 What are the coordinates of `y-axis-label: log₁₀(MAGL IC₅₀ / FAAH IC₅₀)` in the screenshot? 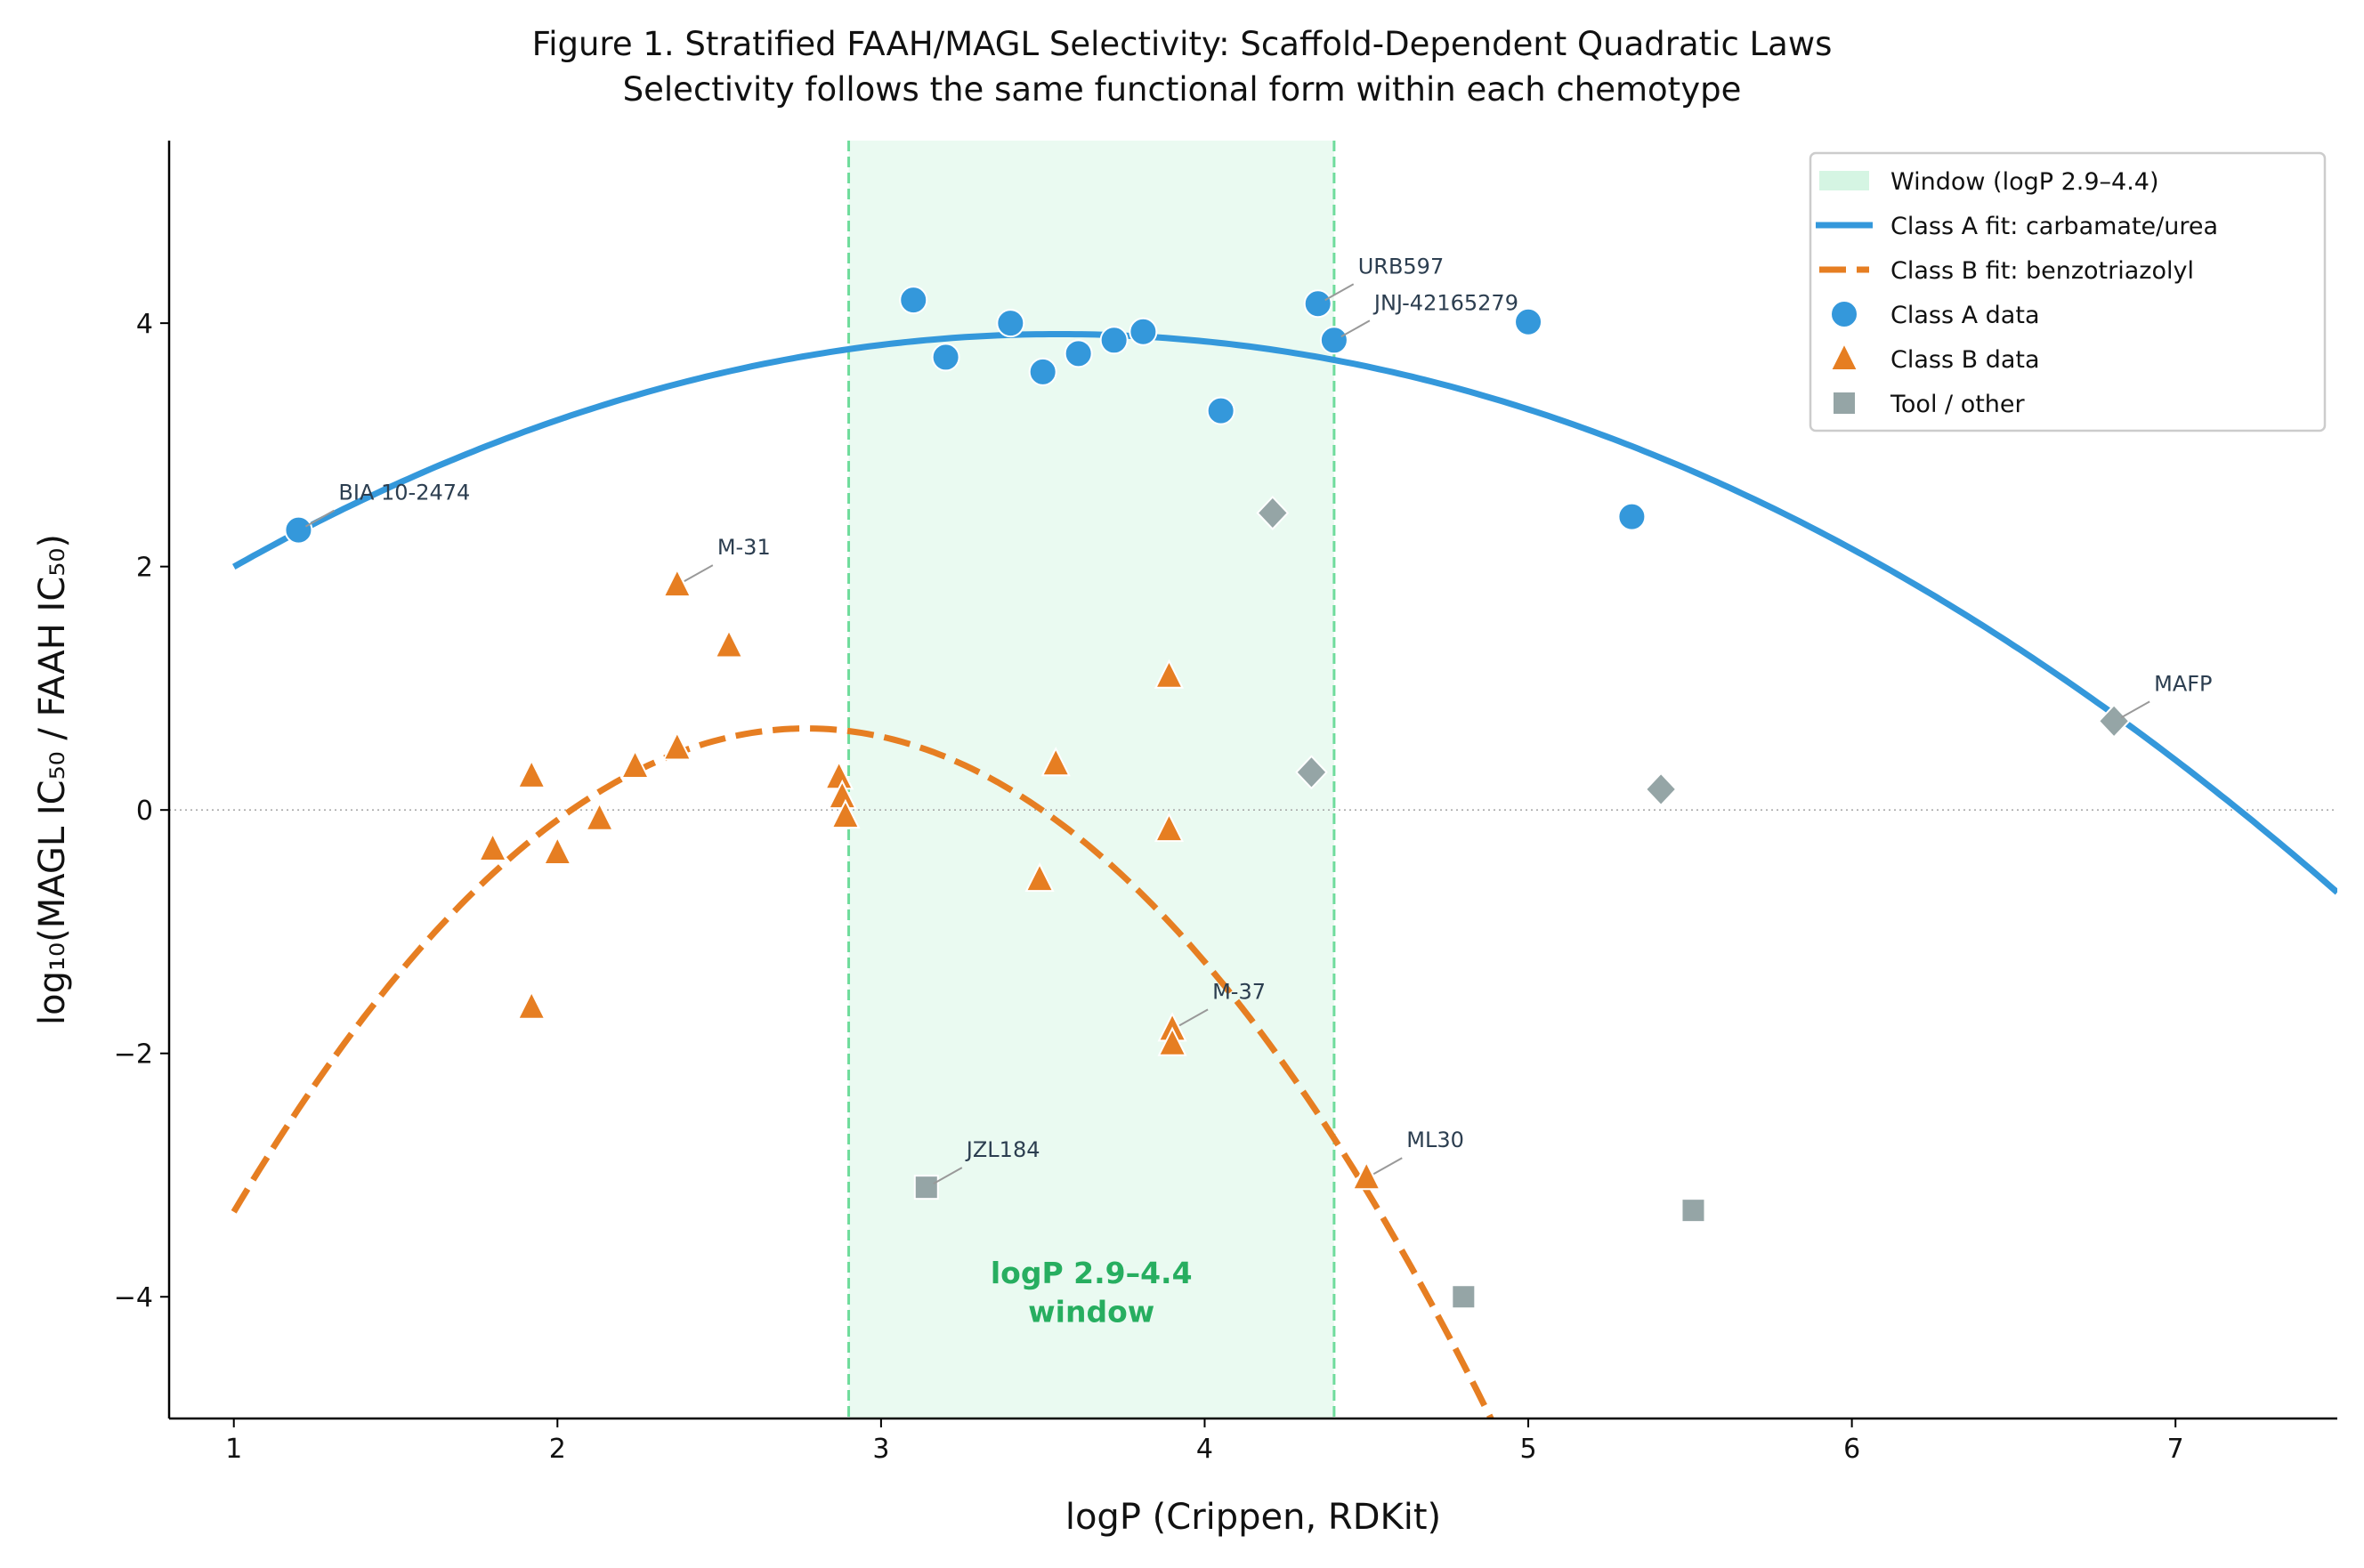 It's located at (52, 779).